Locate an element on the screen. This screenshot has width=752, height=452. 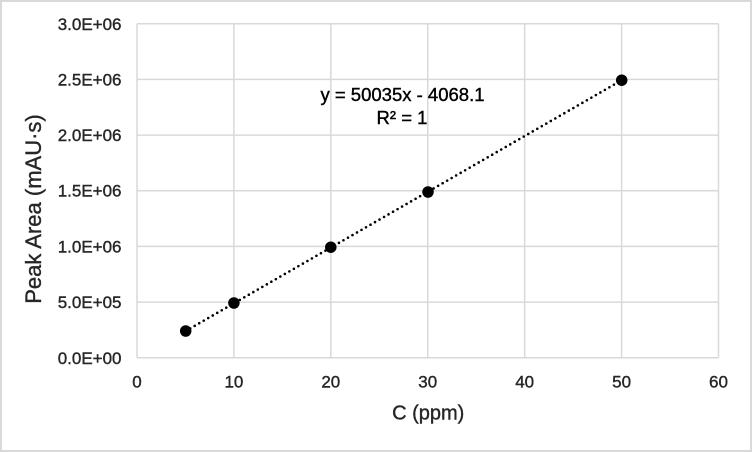
svg-text: 1.0E+06 is located at coordinates (90, 246).